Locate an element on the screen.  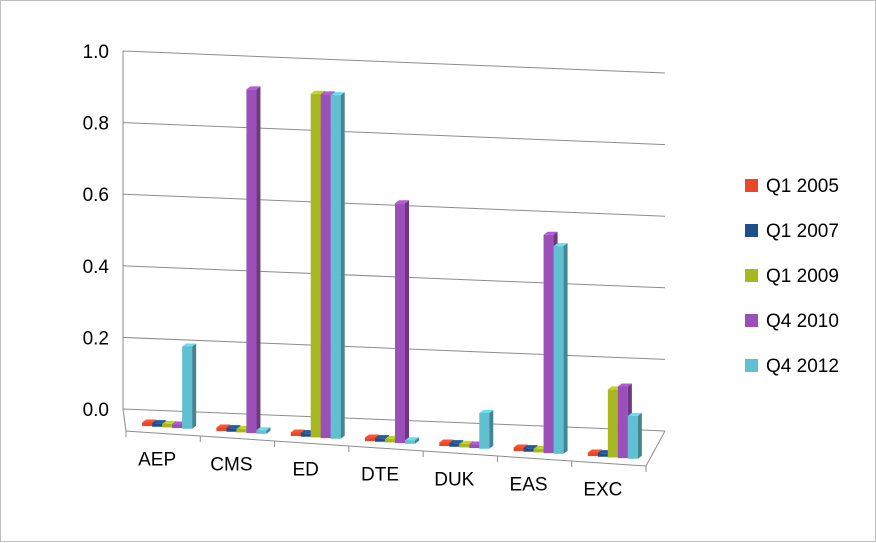
legend-item: Q4 2010 is located at coordinates (792, 321).